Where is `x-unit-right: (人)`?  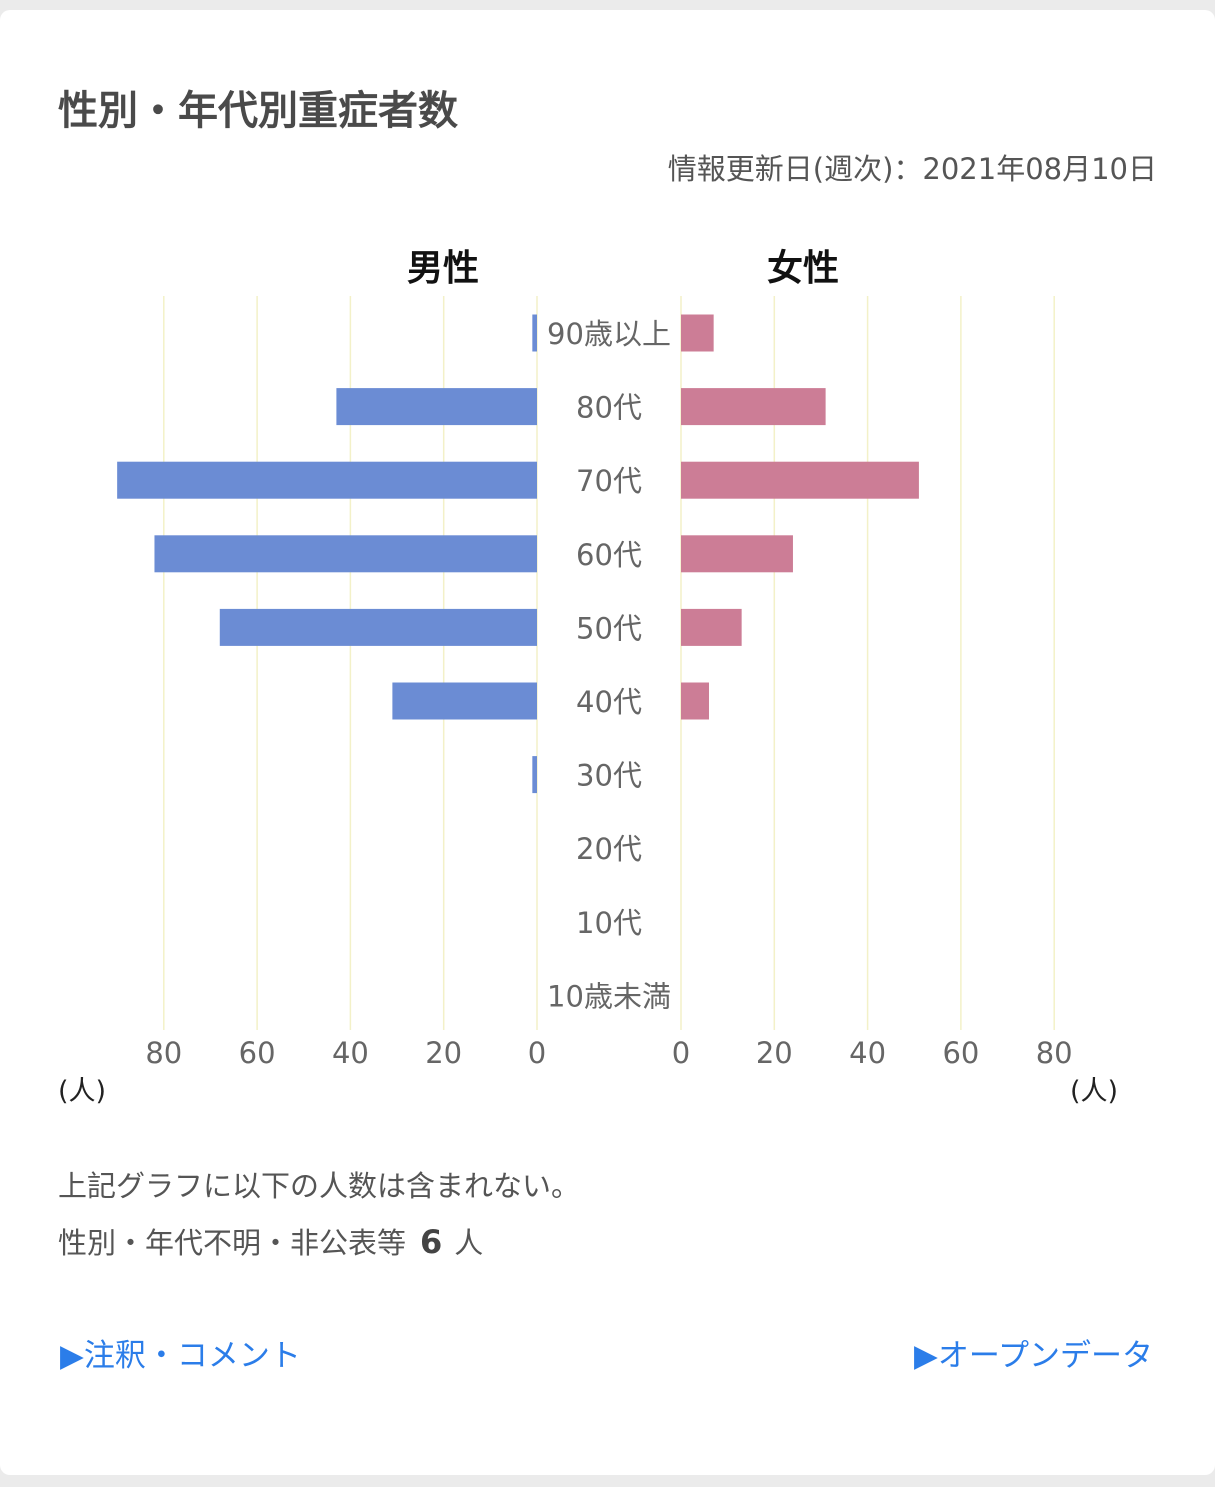 x-unit-right: (人) is located at coordinates (1094, 1091).